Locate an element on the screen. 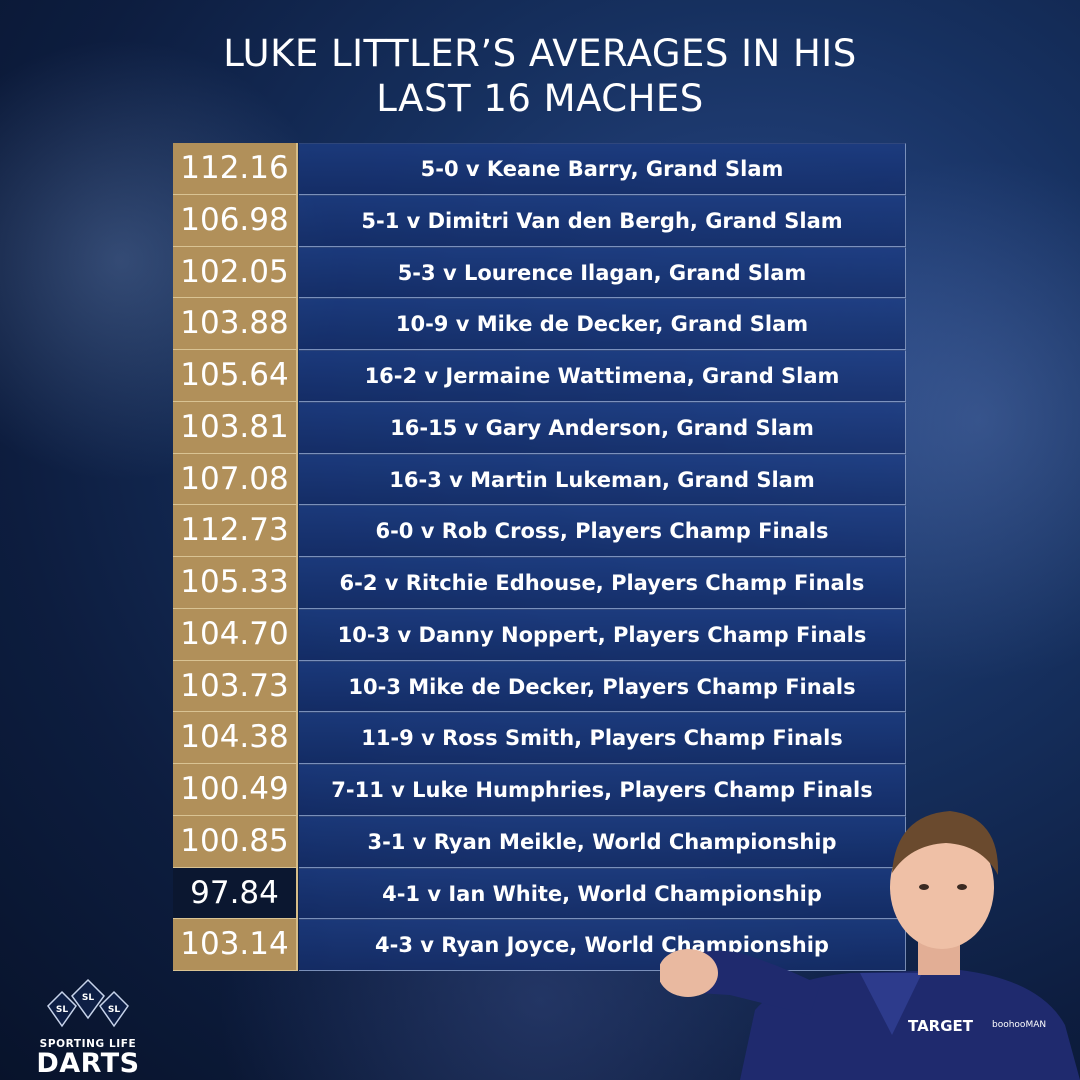 The image size is (1080, 1080). table-row: 112.16 5-0 v Keane Barry, Grand Slam is located at coordinates (539, 169).